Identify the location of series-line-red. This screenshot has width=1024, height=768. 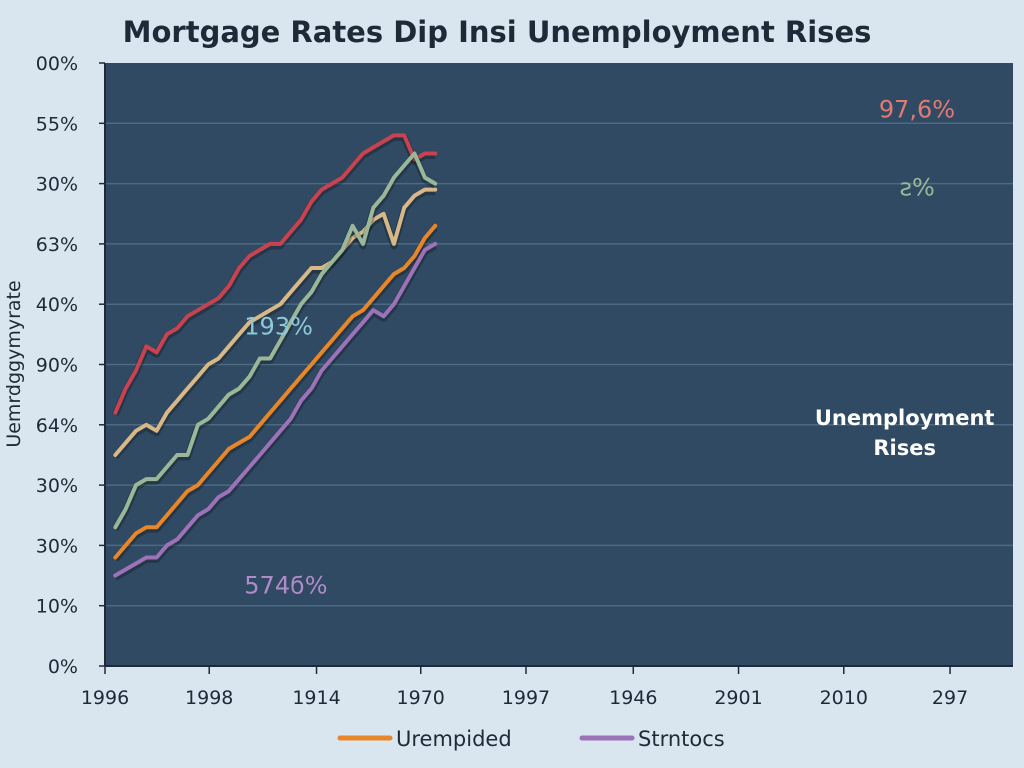
(275, 274).